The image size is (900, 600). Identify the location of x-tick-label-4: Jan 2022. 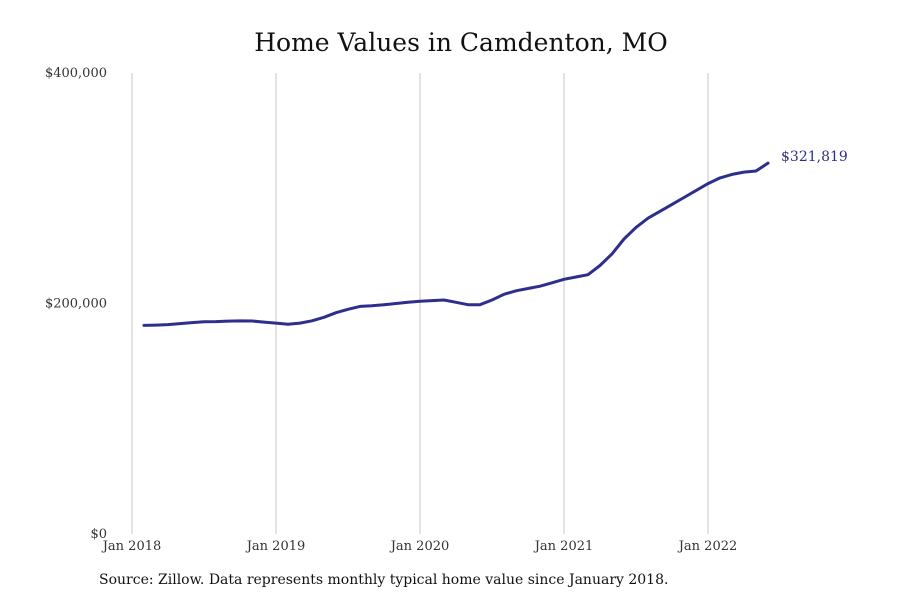
(707, 546).